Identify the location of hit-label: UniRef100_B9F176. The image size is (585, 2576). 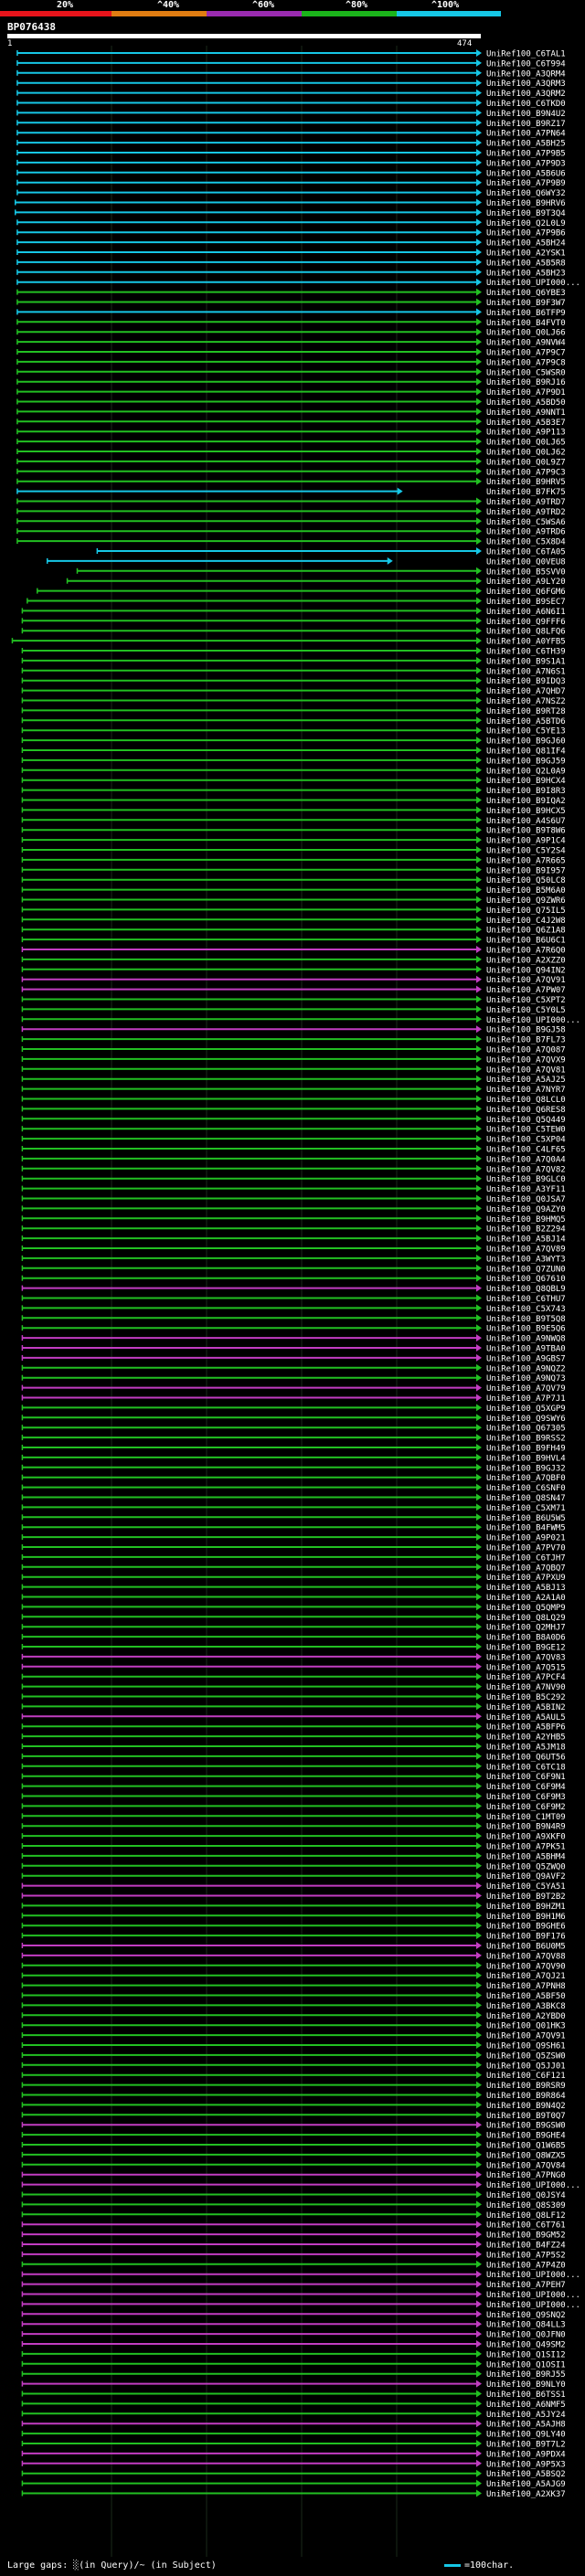
(526, 1937).